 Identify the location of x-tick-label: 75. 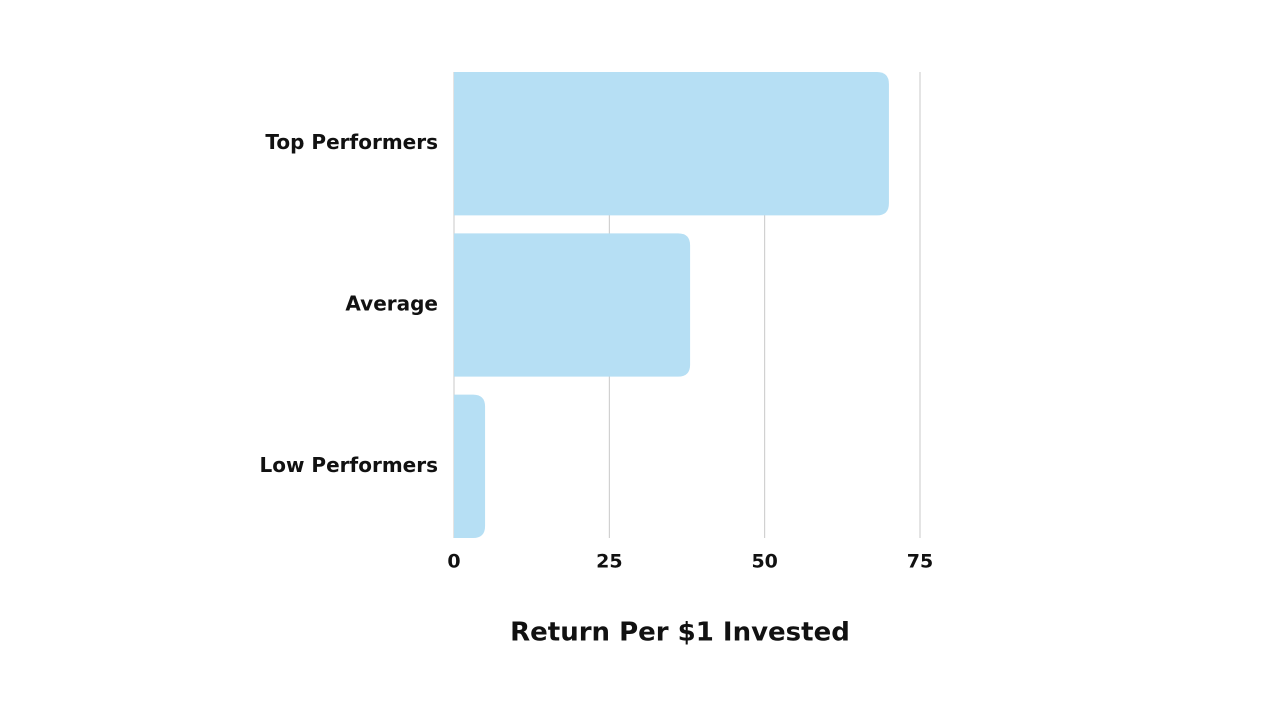
(920, 562).